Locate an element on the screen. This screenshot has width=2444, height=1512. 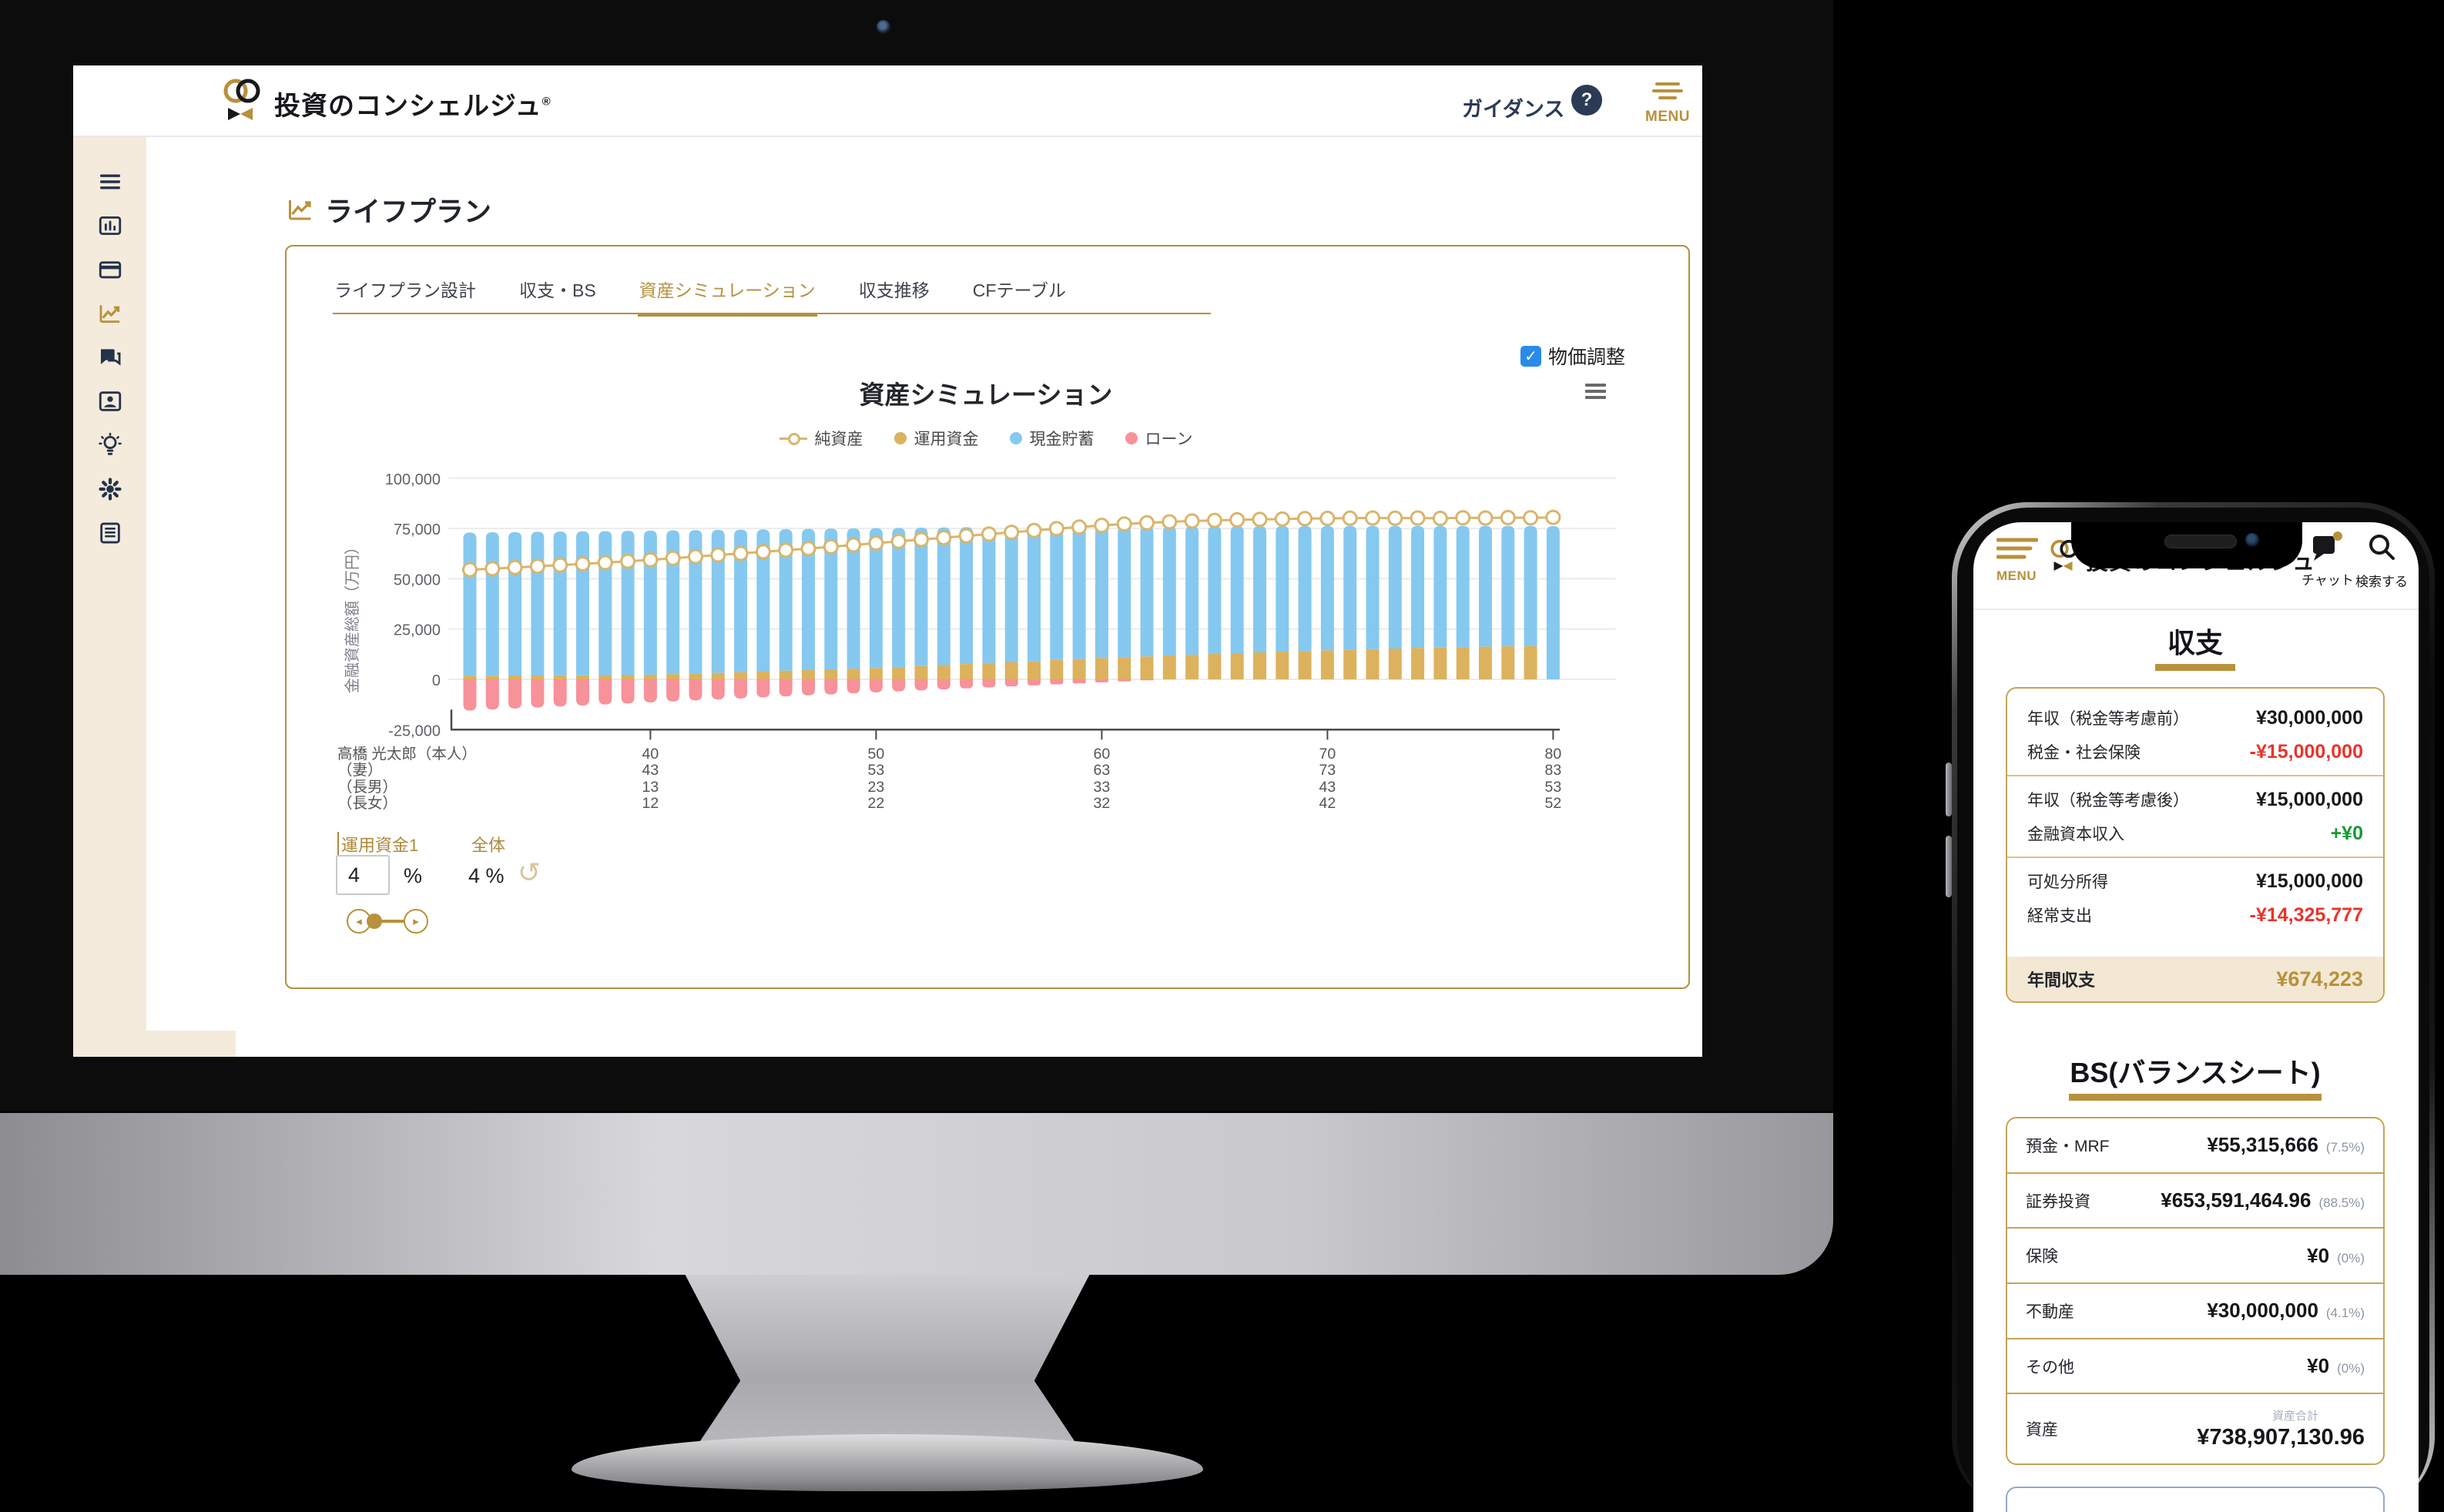
tab-1: ライフプラン設計 is located at coordinates (405, 290).